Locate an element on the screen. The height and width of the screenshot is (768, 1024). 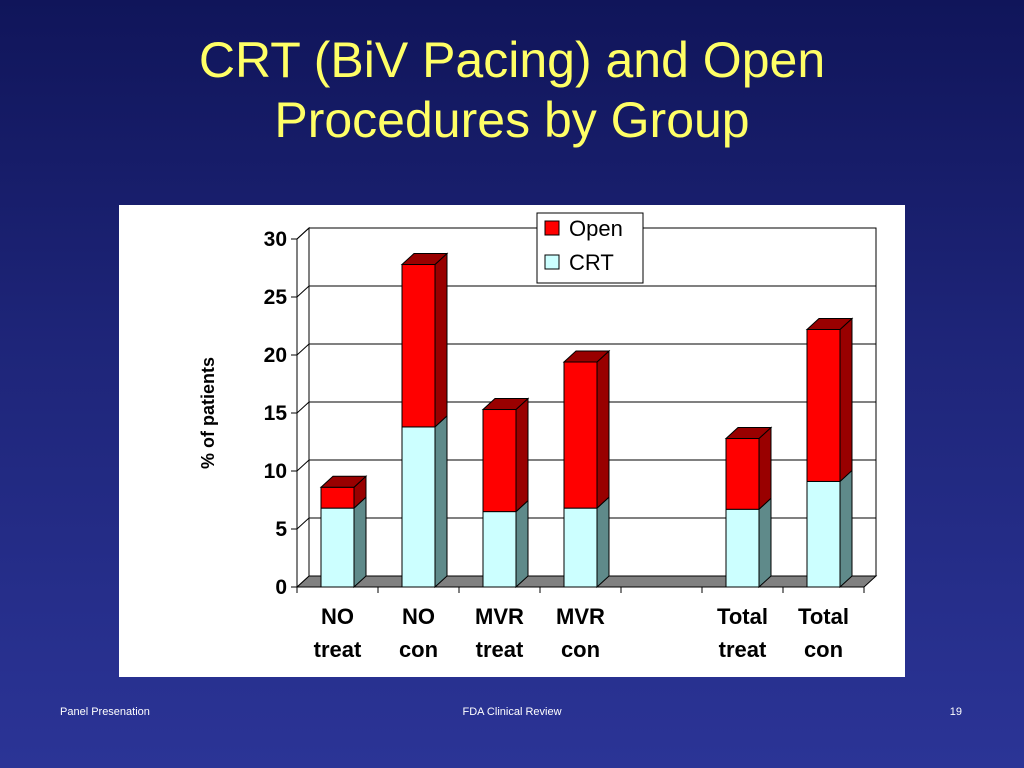
slide-title-line-1: CRT (BiV Pacing) and Open is located at coordinates (512, 60).